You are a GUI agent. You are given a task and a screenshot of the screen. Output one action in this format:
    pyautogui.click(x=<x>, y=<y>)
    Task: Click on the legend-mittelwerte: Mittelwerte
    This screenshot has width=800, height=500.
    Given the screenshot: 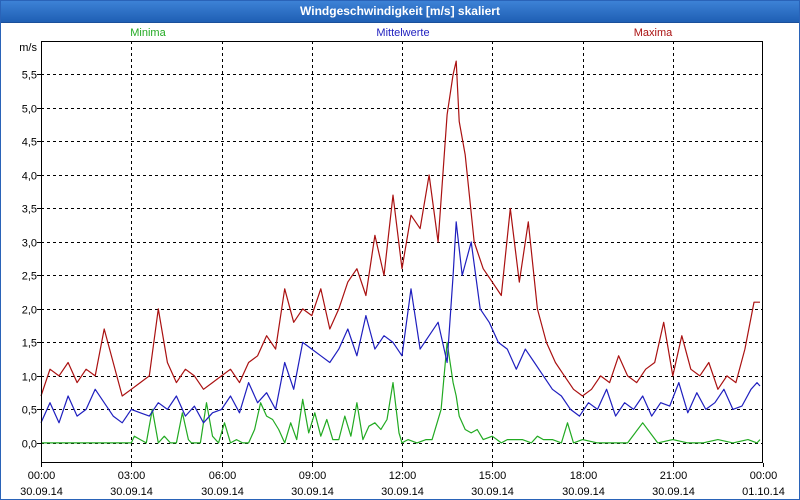 What is the action you would take?
    pyautogui.click(x=402, y=33)
    